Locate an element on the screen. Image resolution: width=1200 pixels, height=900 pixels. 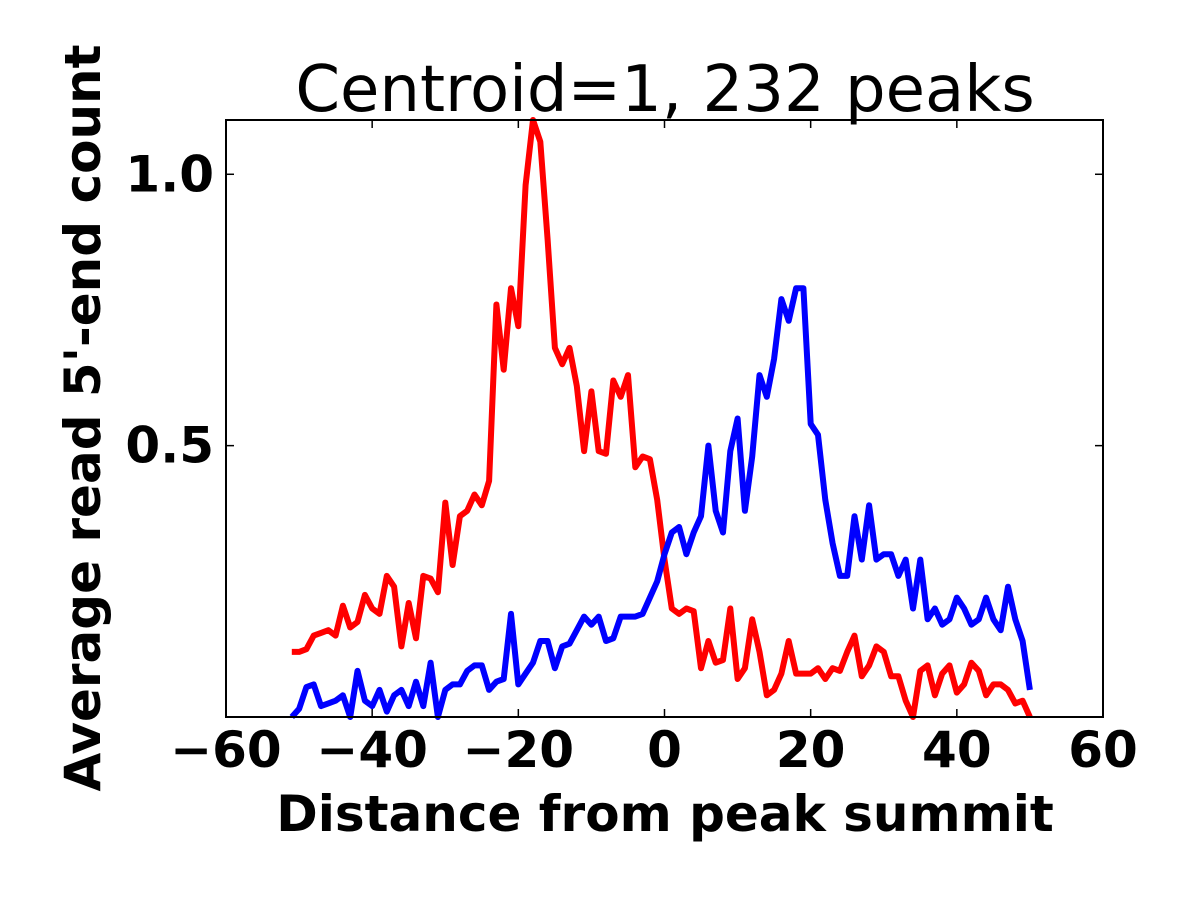
x-tick-label: 60 is located at coordinates (1103, 750).